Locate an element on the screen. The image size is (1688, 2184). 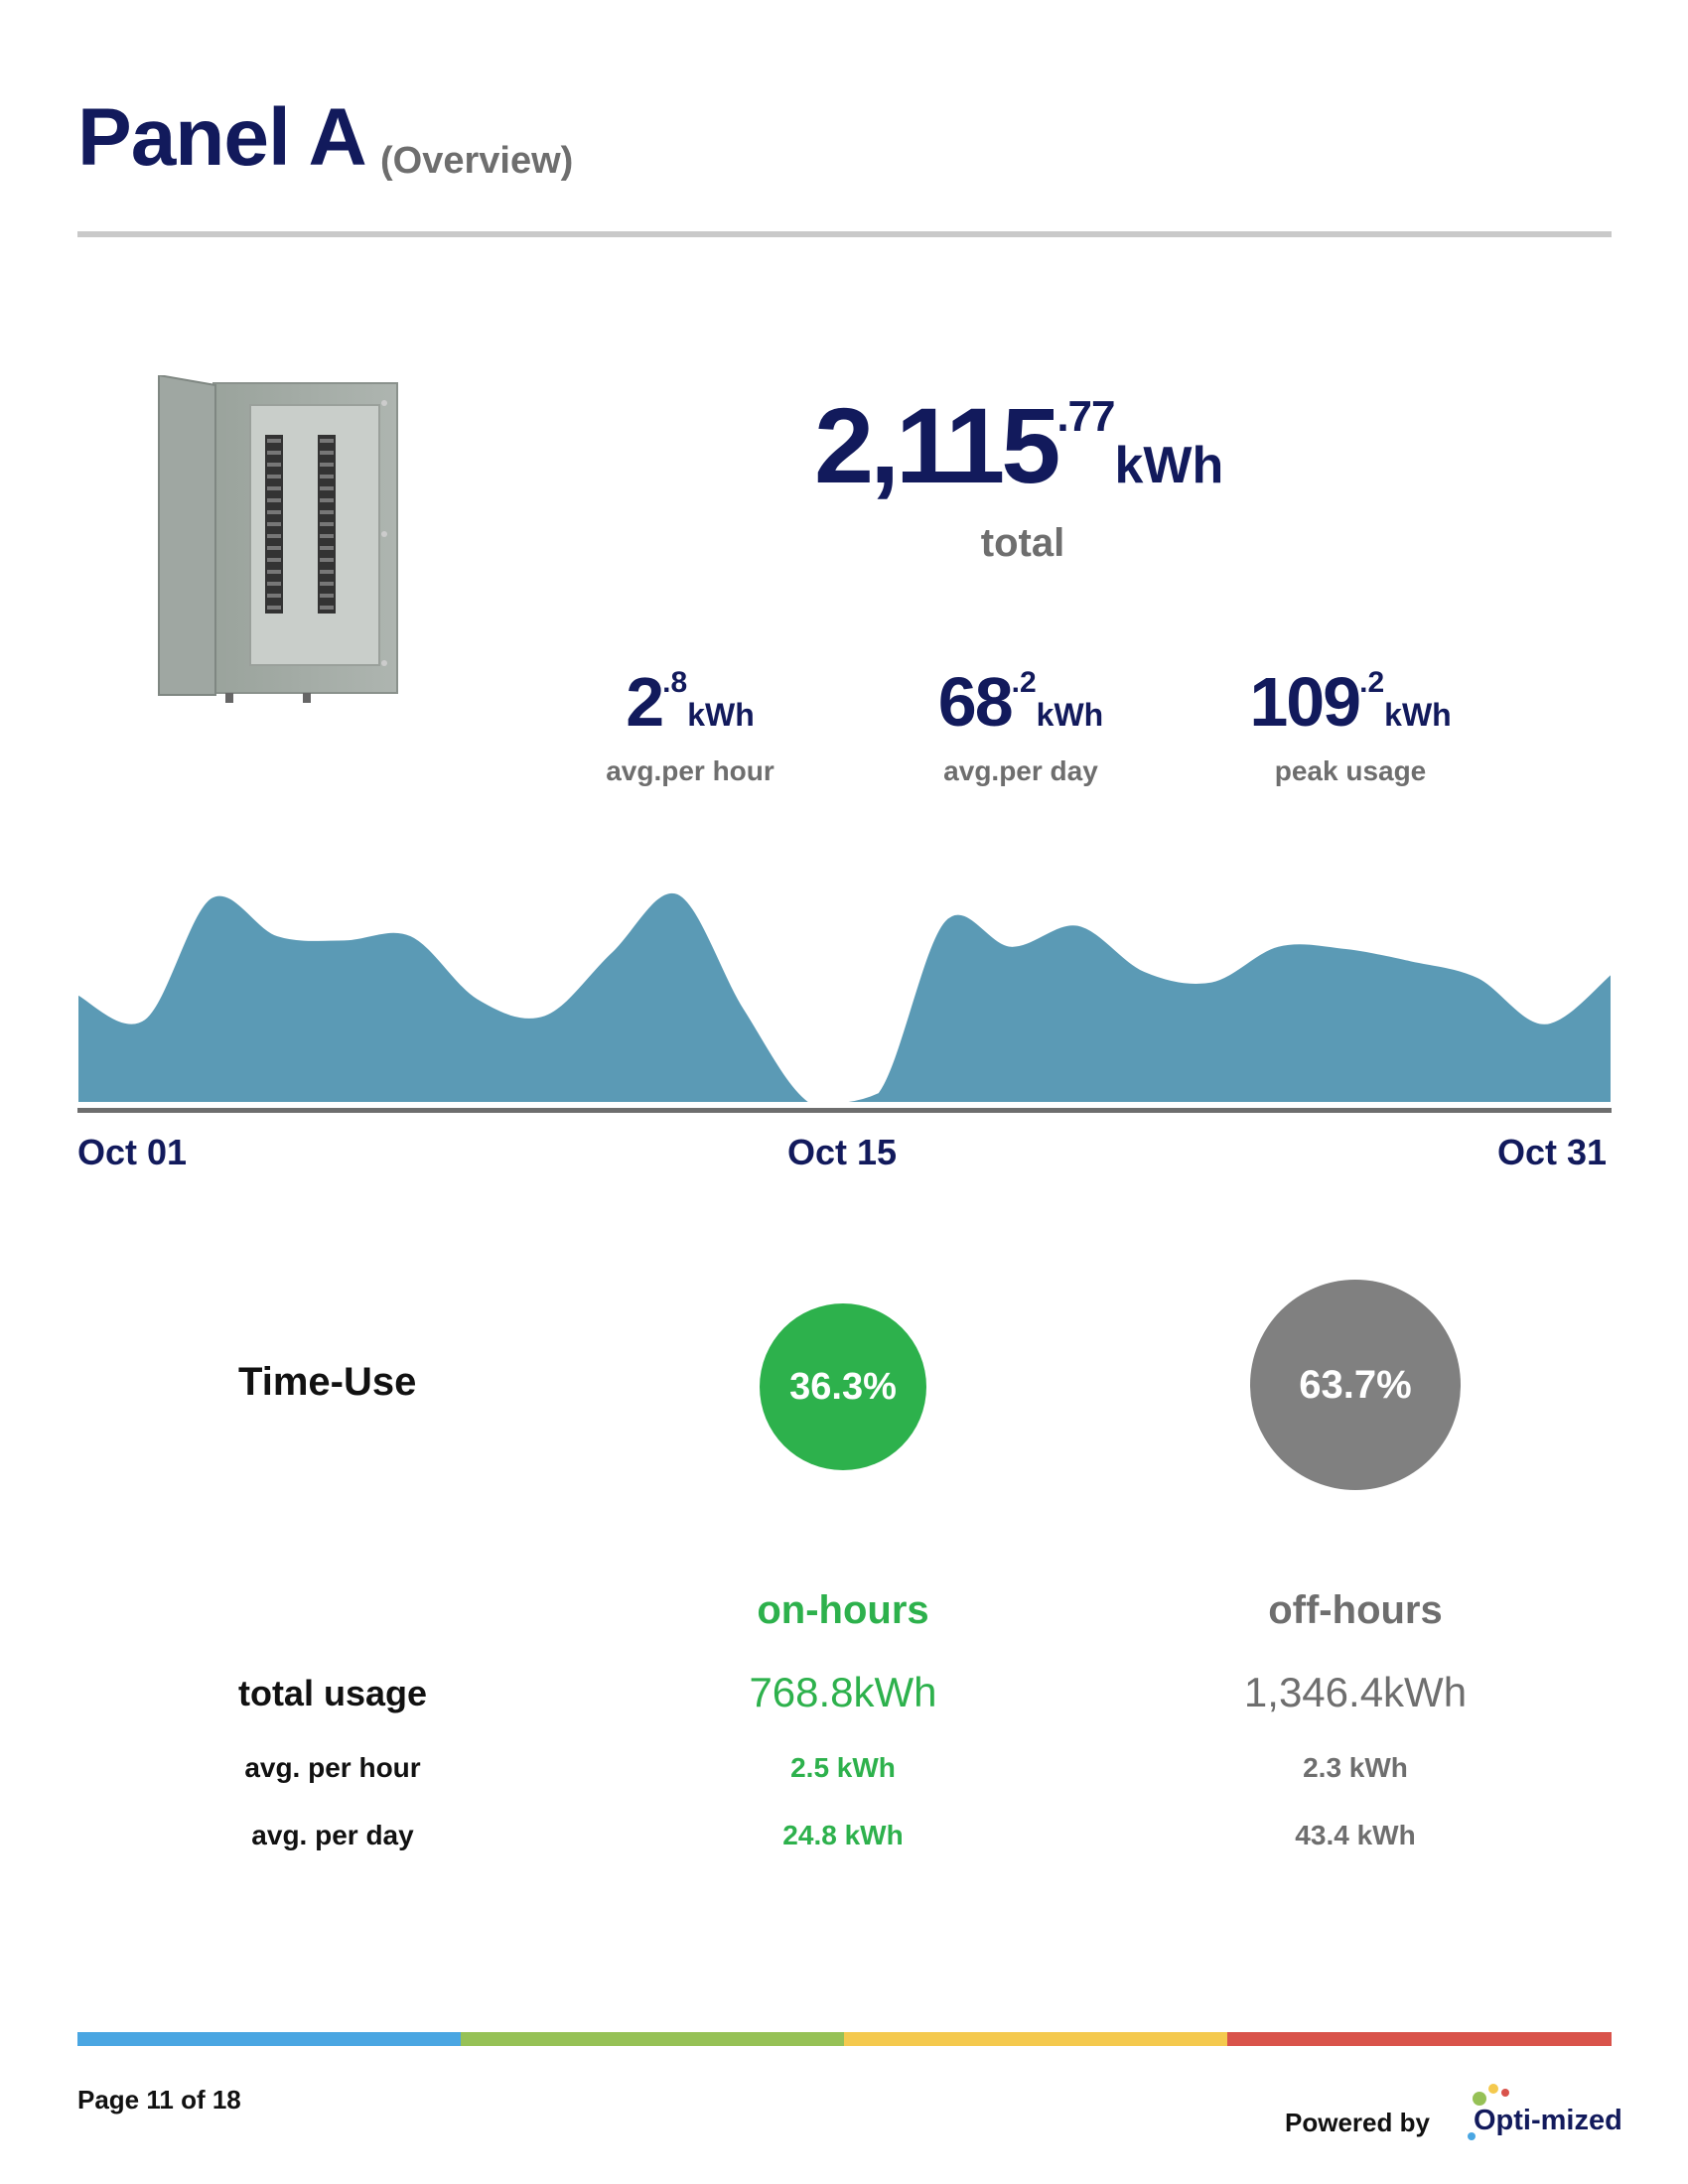
off-hours-total-usage: 1,346.4kWh is located at coordinates (1355, 1692).